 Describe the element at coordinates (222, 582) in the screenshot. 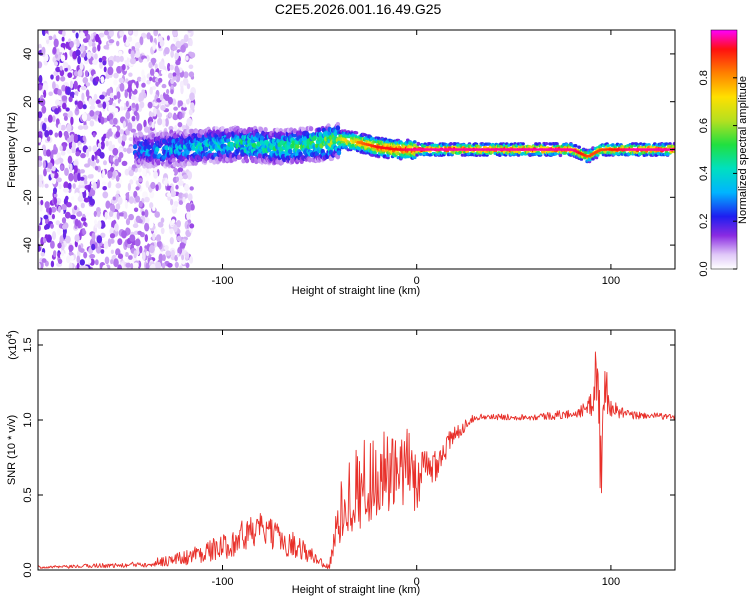

I see `snr-x-tick-label: -100` at that location.